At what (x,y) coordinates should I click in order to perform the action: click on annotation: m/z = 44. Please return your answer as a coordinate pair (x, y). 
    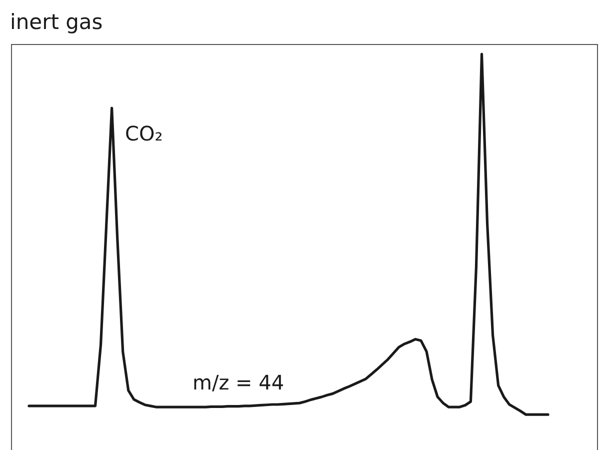
    Looking at the image, I should click on (238, 382).